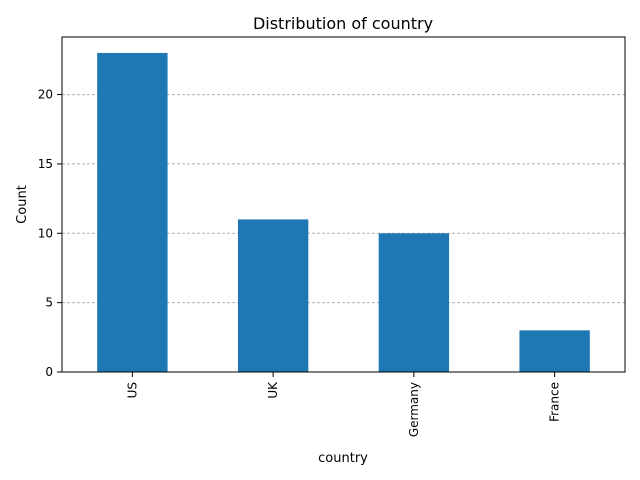 The image size is (640, 480). What do you see at coordinates (414, 409) in the screenshot?
I see `x-tick-label: Germany` at bounding box center [414, 409].